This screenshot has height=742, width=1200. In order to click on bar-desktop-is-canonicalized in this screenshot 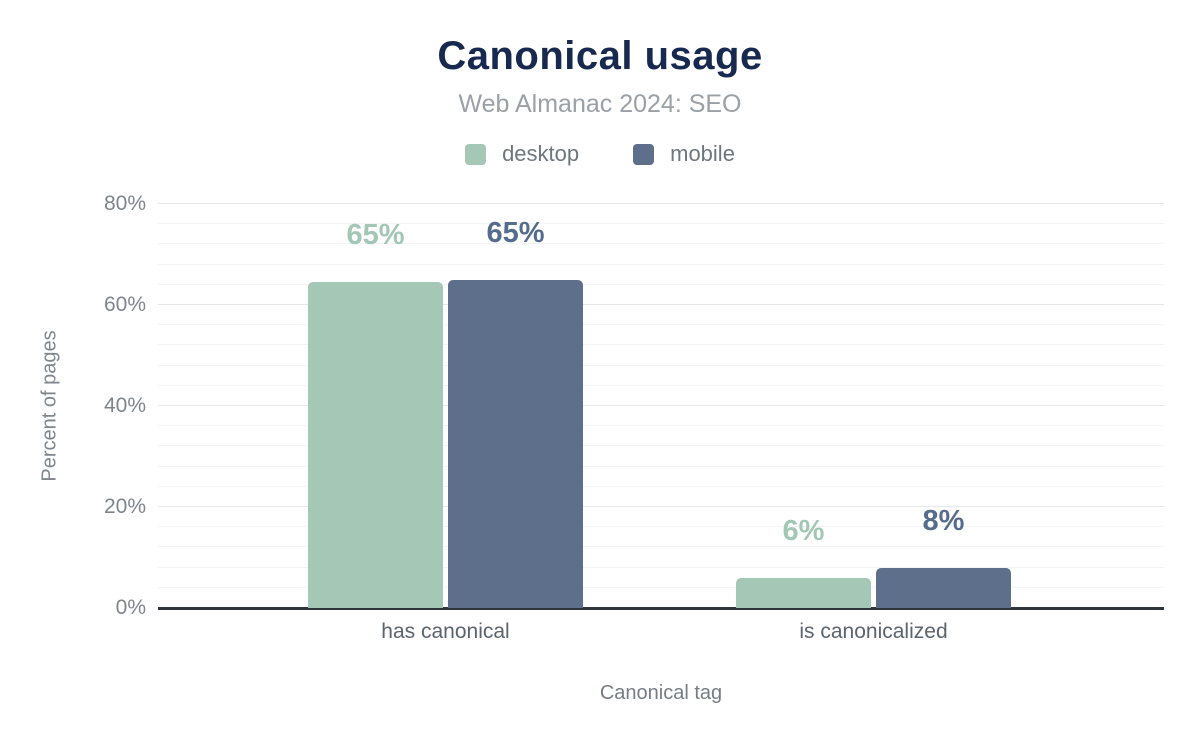, I will do `click(803, 592)`.